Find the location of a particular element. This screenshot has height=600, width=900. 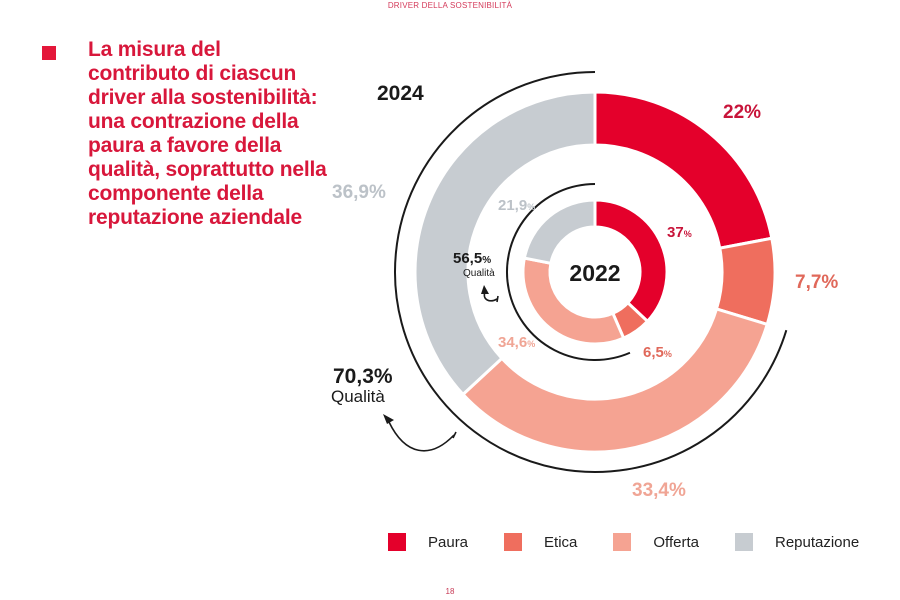

legend-swatch-offerta is located at coordinates (622, 542).